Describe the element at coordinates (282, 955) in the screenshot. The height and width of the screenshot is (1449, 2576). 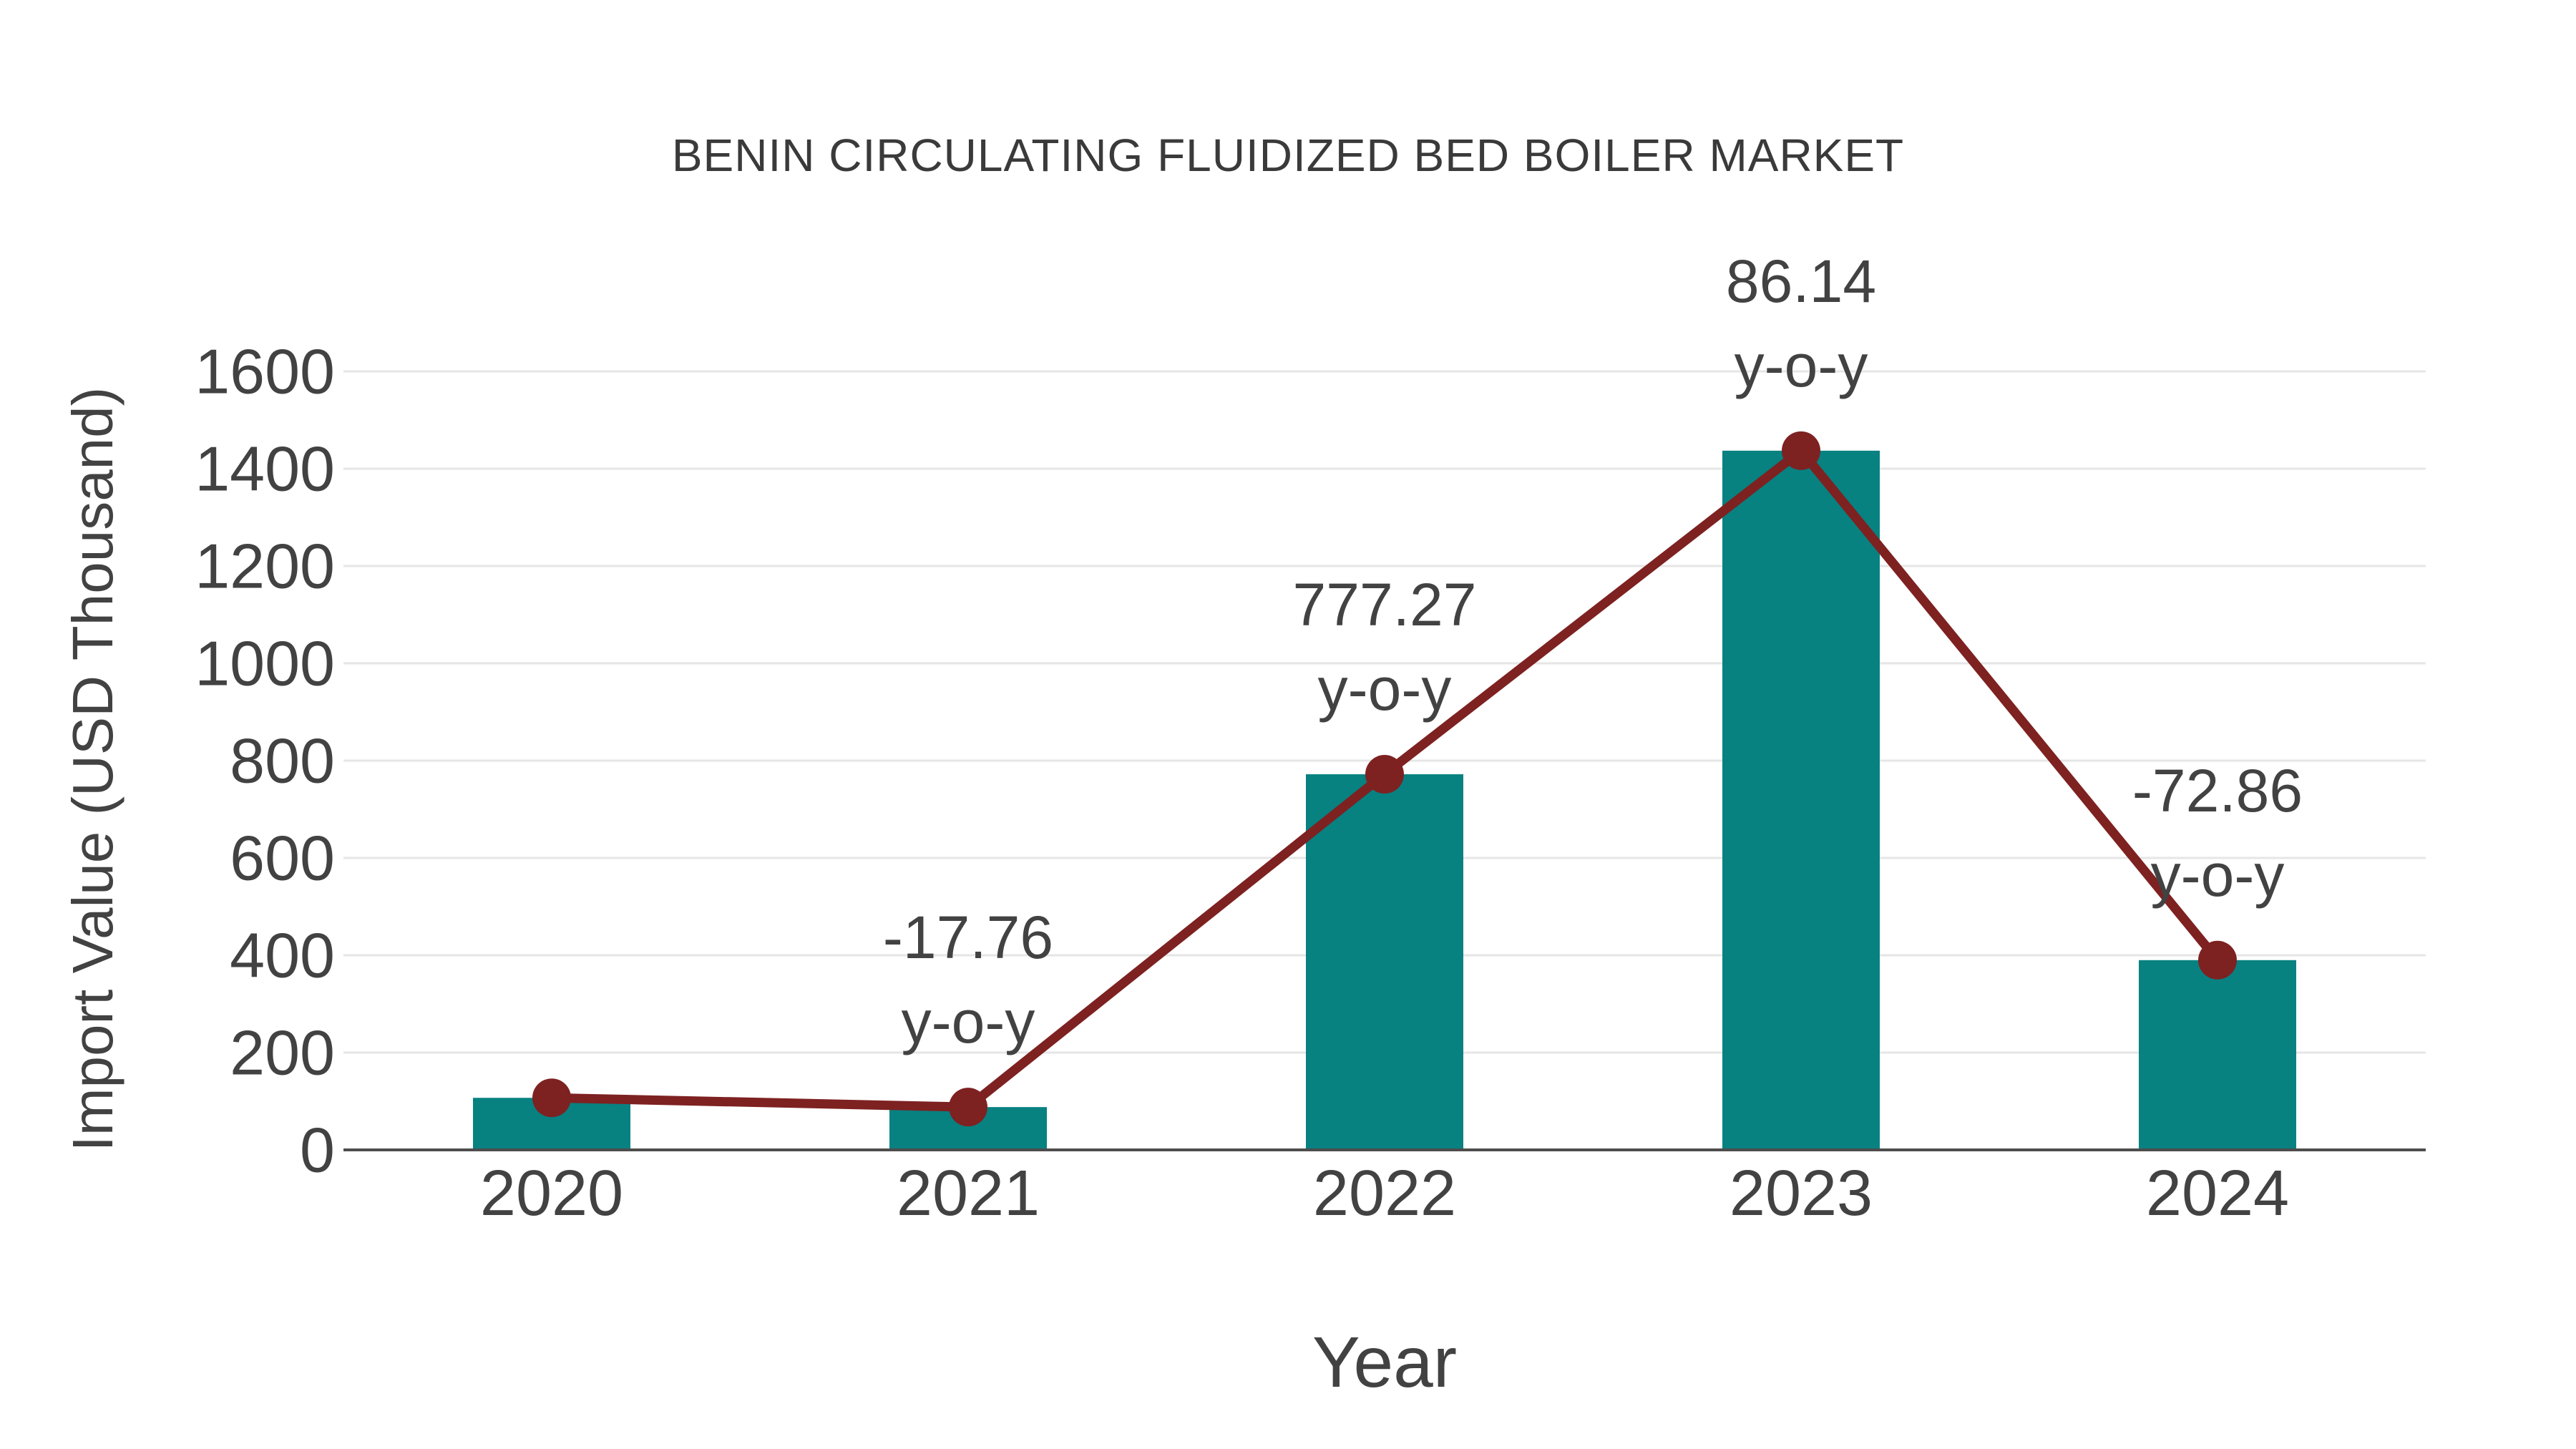
I see `y-tick-label-400: 400` at that location.